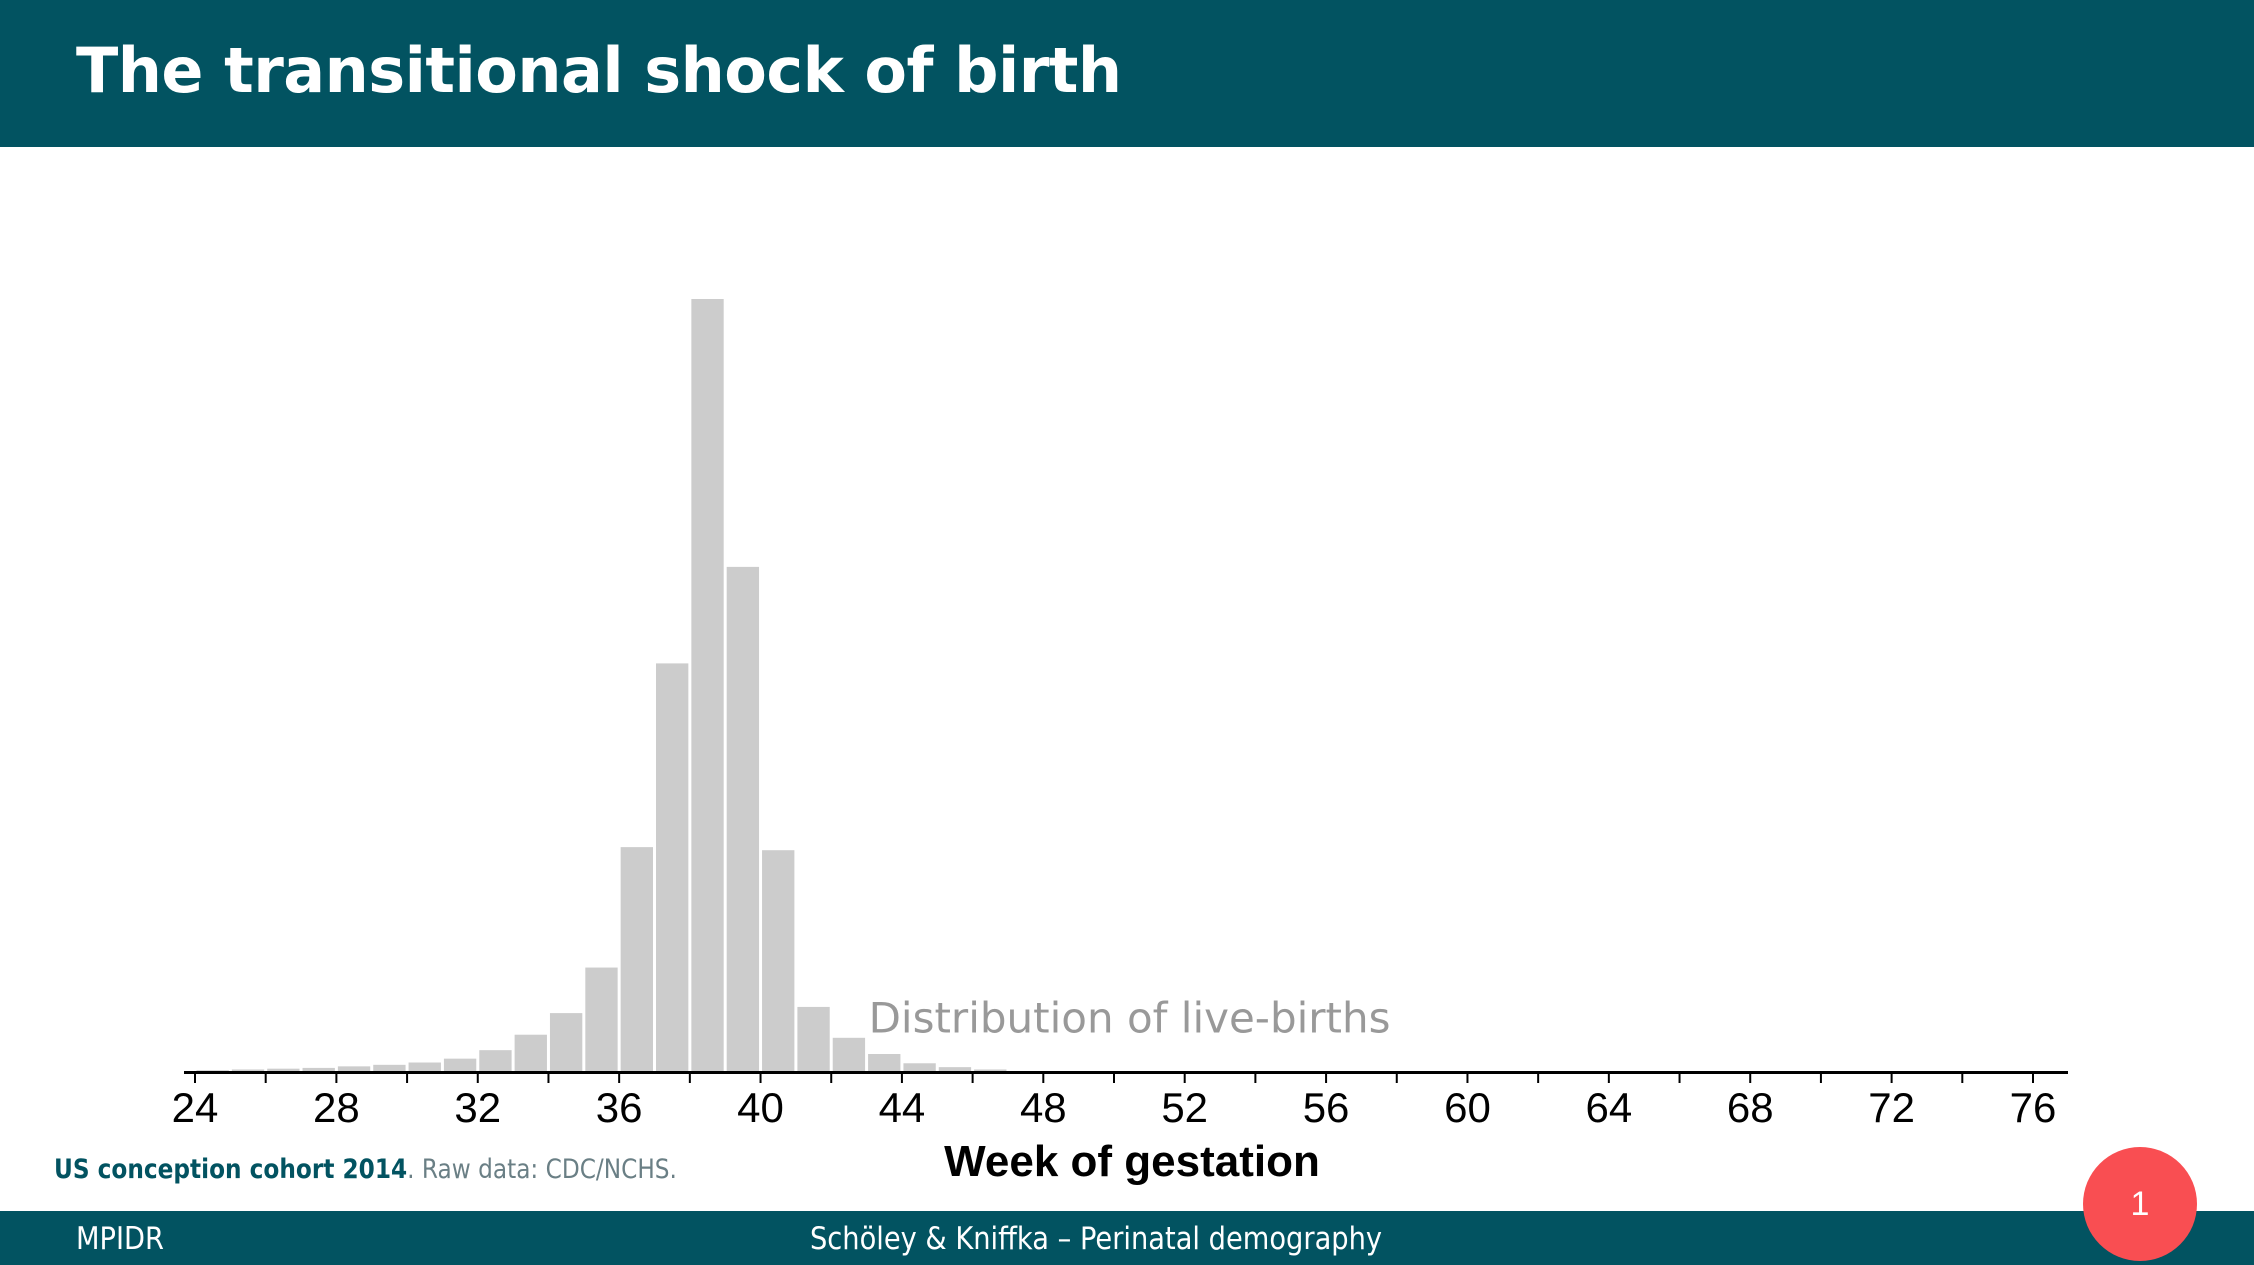  Describe the element at coordinates (1043, 1107) in the screenshot. I see `x-tick-label: 48` at that location.